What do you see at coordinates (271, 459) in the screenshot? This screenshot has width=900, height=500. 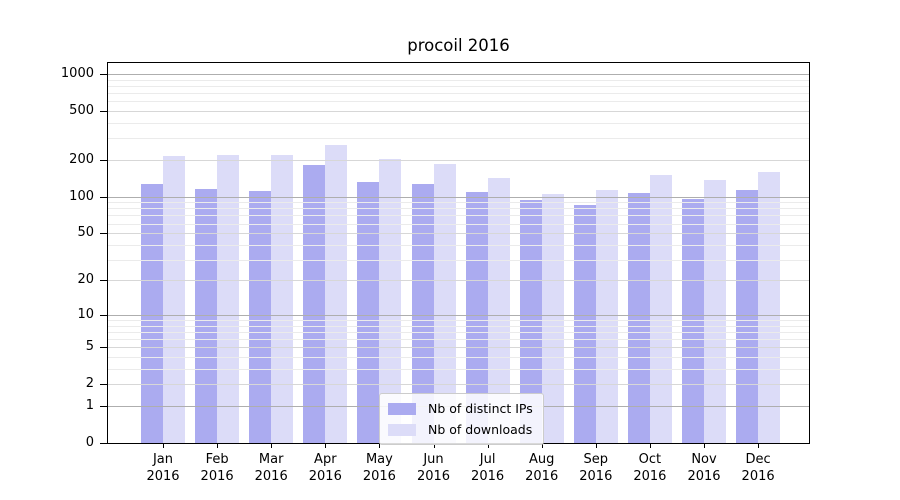 I see `month-label: Mar` at bounding box center [271, 459].